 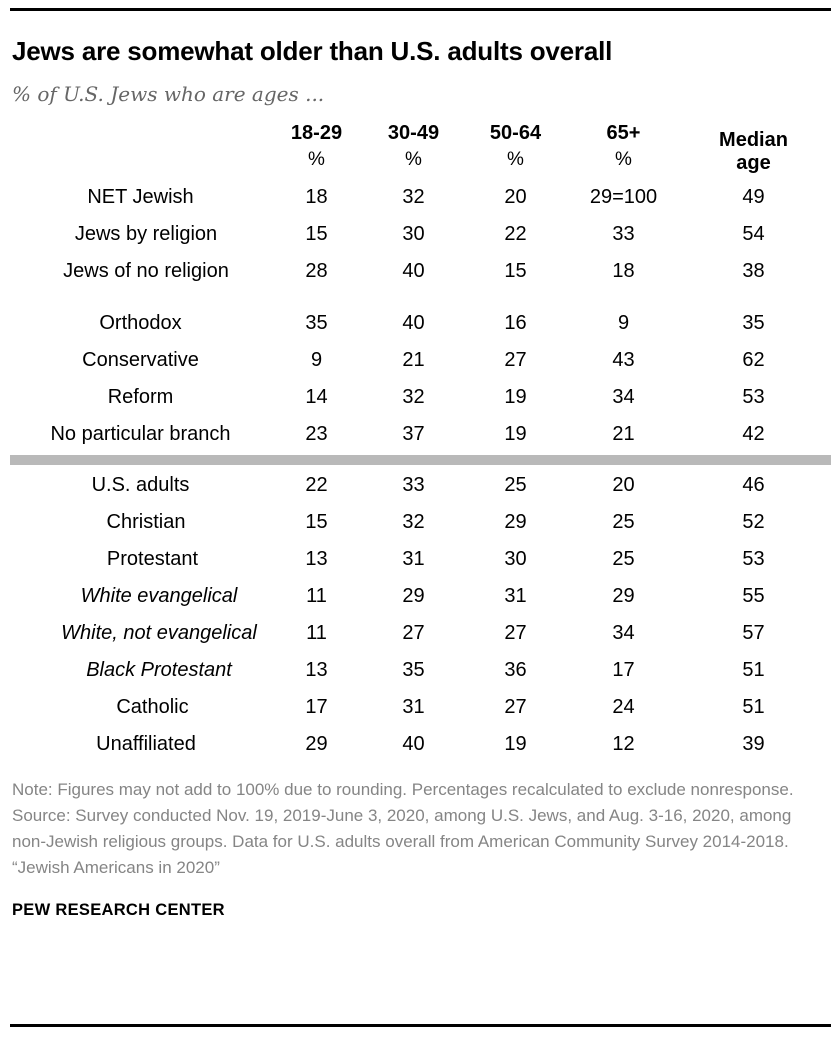 I want to click on cell-value: 24, so click(x=623, y=707).